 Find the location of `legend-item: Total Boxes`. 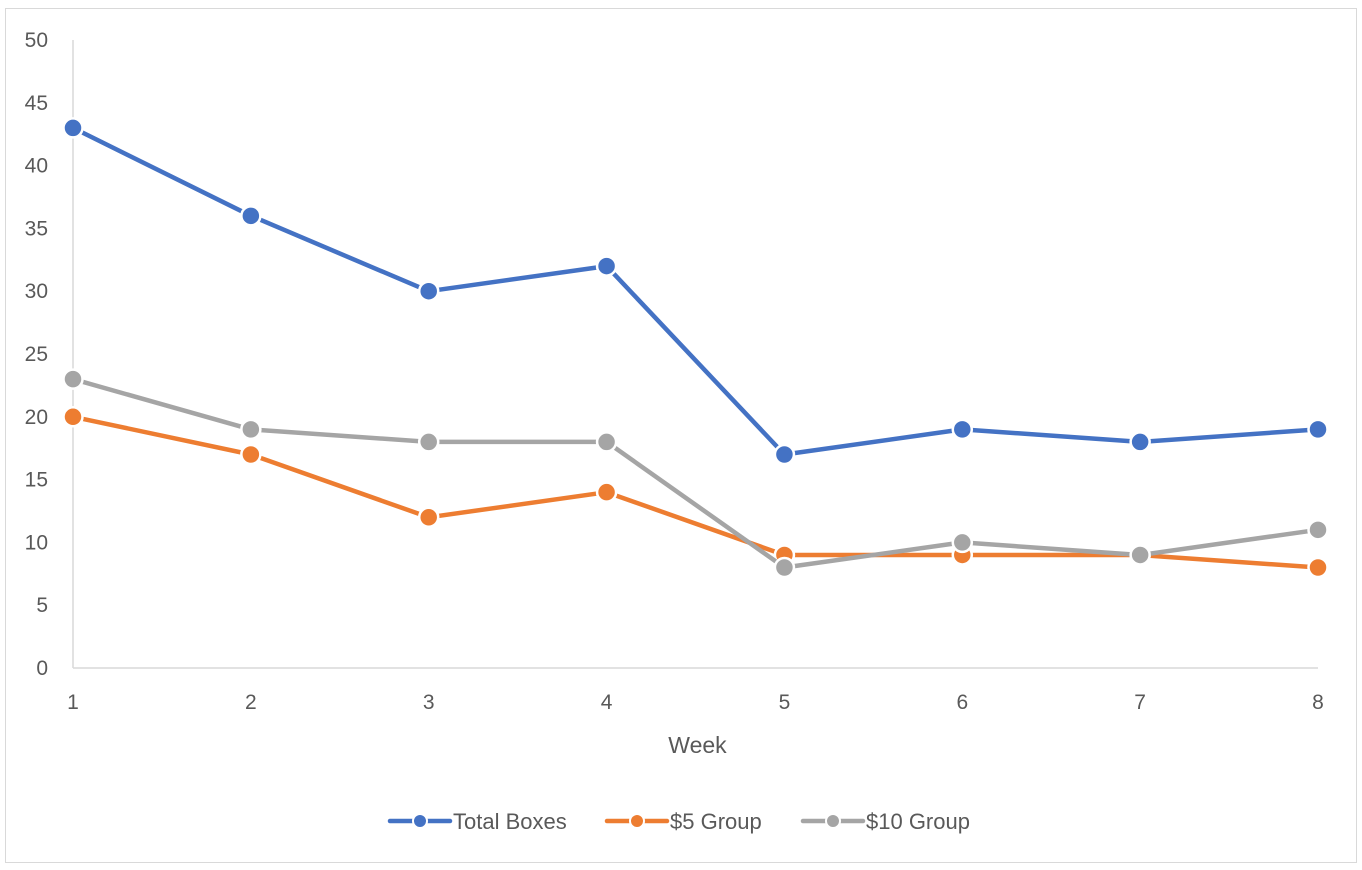

legend-item: Total Boxes is located at coordinates (477, 821).